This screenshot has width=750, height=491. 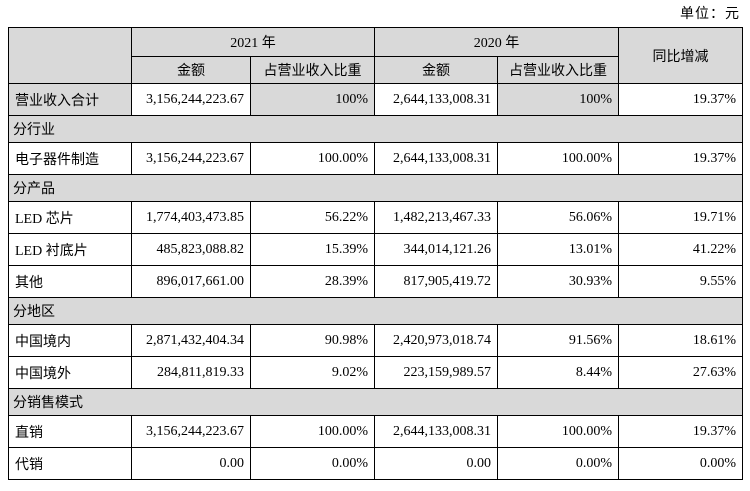 What do you see at coordinates (680, 55) in the screenshot?
I see `yoy-header: 同比增减` at bounding box center [680, 55].